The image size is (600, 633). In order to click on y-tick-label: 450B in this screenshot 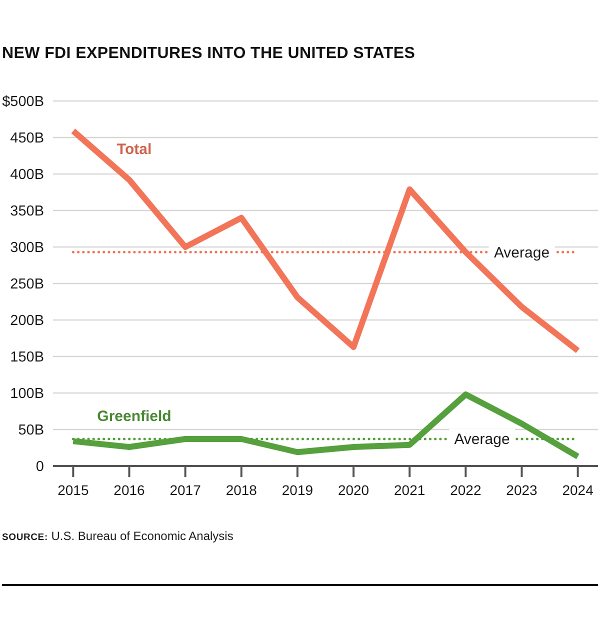, I will do `click(27, 138)`.